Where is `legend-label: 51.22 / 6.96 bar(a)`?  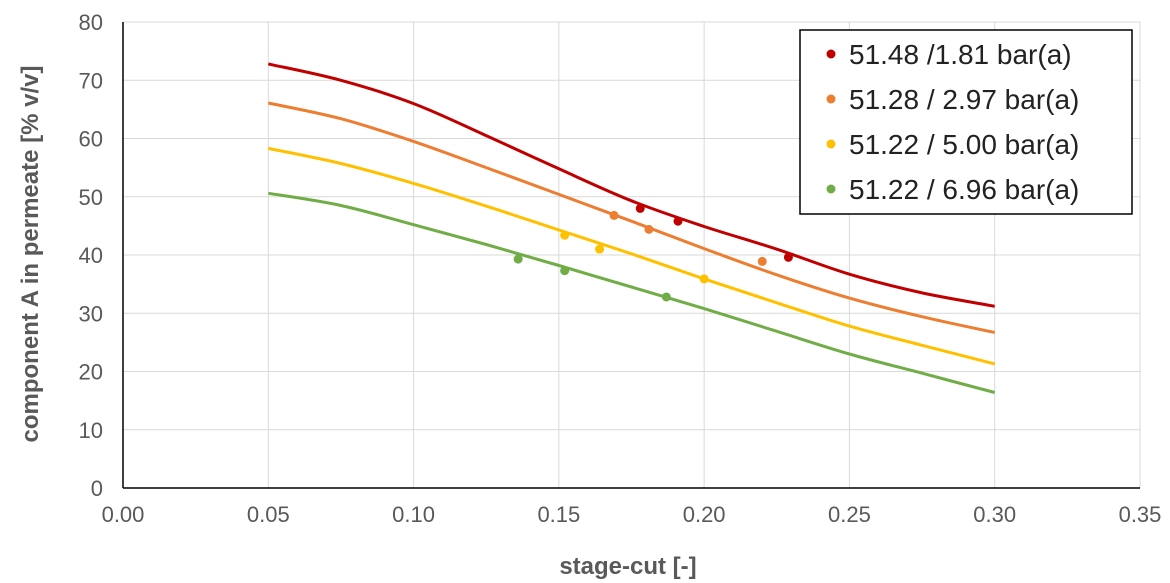
legend-label: 51.22 / 6.96 bar(a) is located at coordinates (964, 189).